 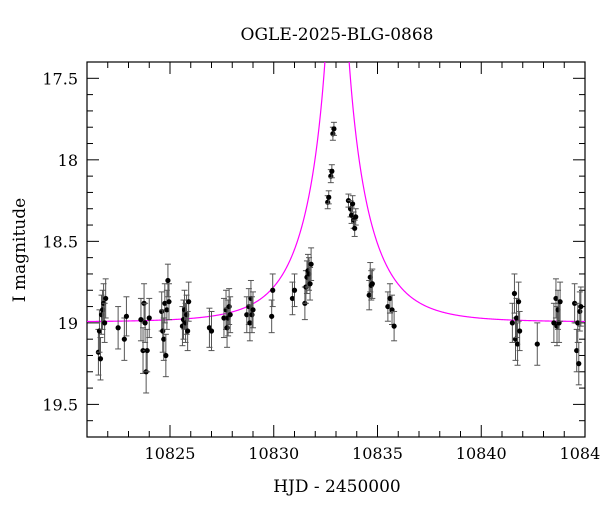 What do you see at coordinates (20, 250) in the screenshot?
I see `y-axis-label: I magnitude` at bounding box center [20, 250].